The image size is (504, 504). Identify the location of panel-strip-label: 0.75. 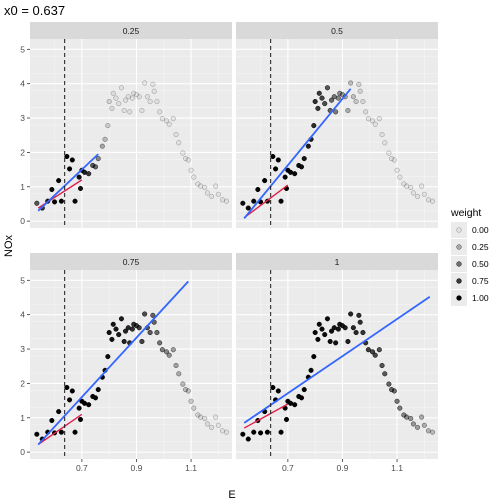
(131, 262).